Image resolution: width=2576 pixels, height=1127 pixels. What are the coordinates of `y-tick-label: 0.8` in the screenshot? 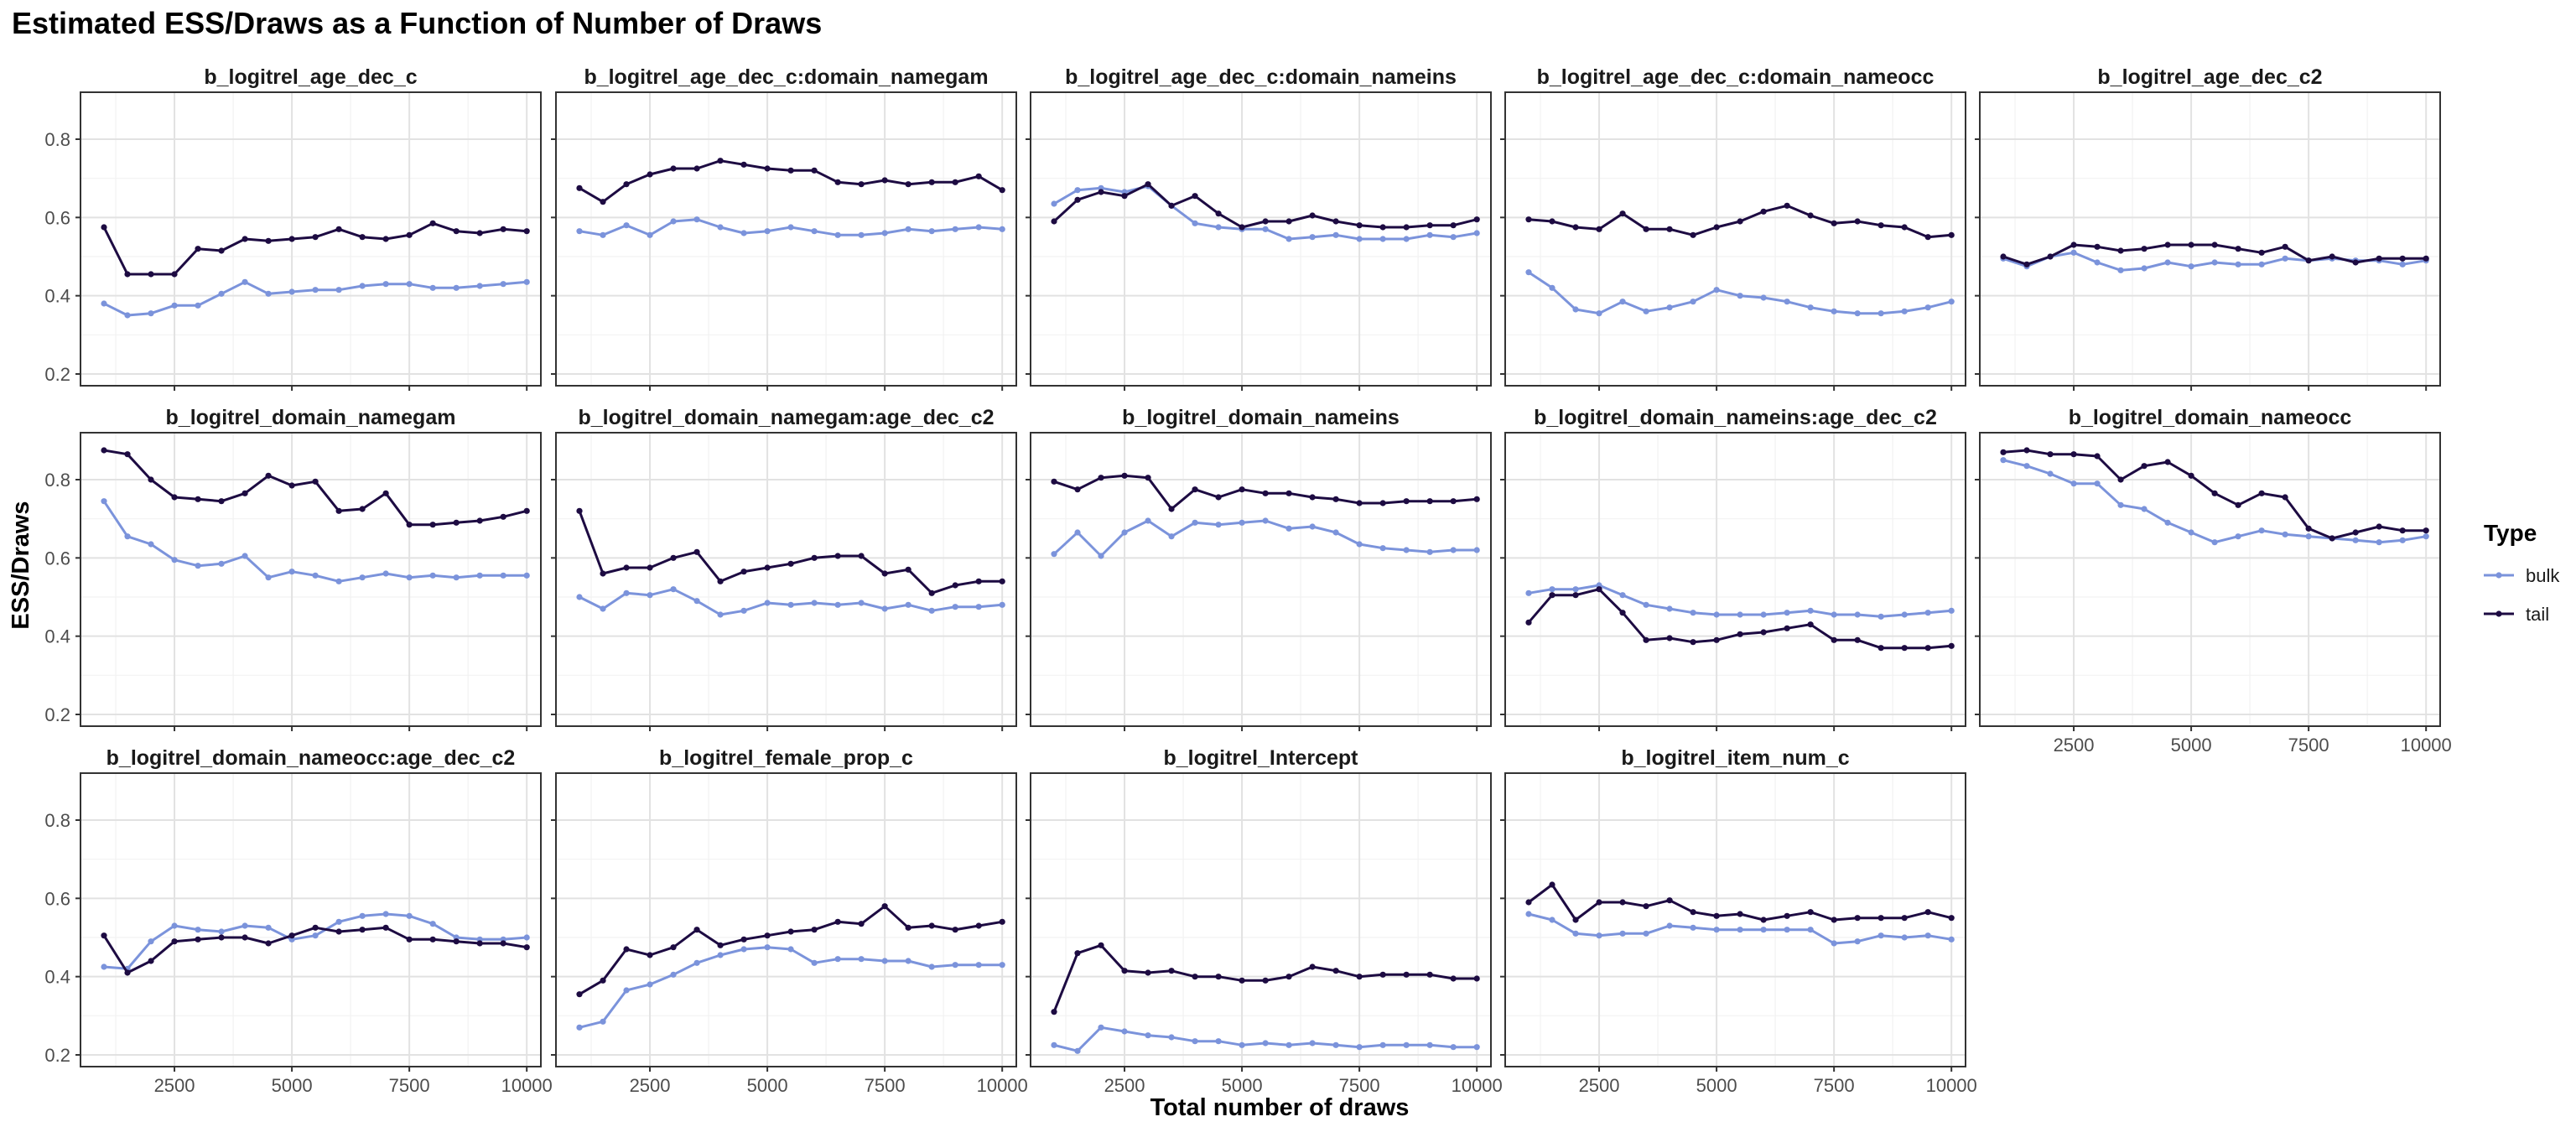 It's located at (57, 480).